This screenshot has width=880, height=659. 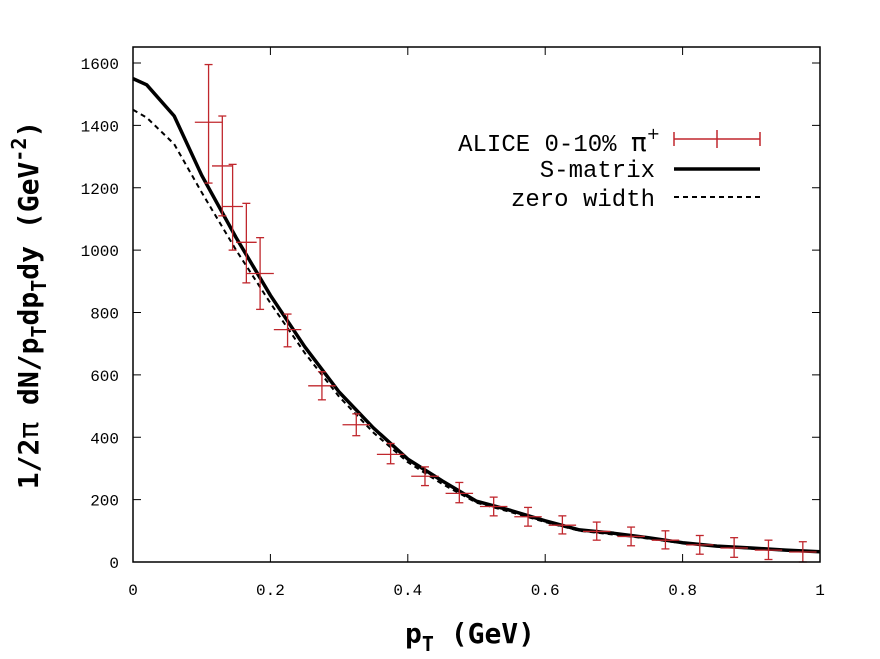 What do you see at coordinates (717, 139) in the screenshot?
I see `legend-marker-alice` at bounding box center [717, 139].